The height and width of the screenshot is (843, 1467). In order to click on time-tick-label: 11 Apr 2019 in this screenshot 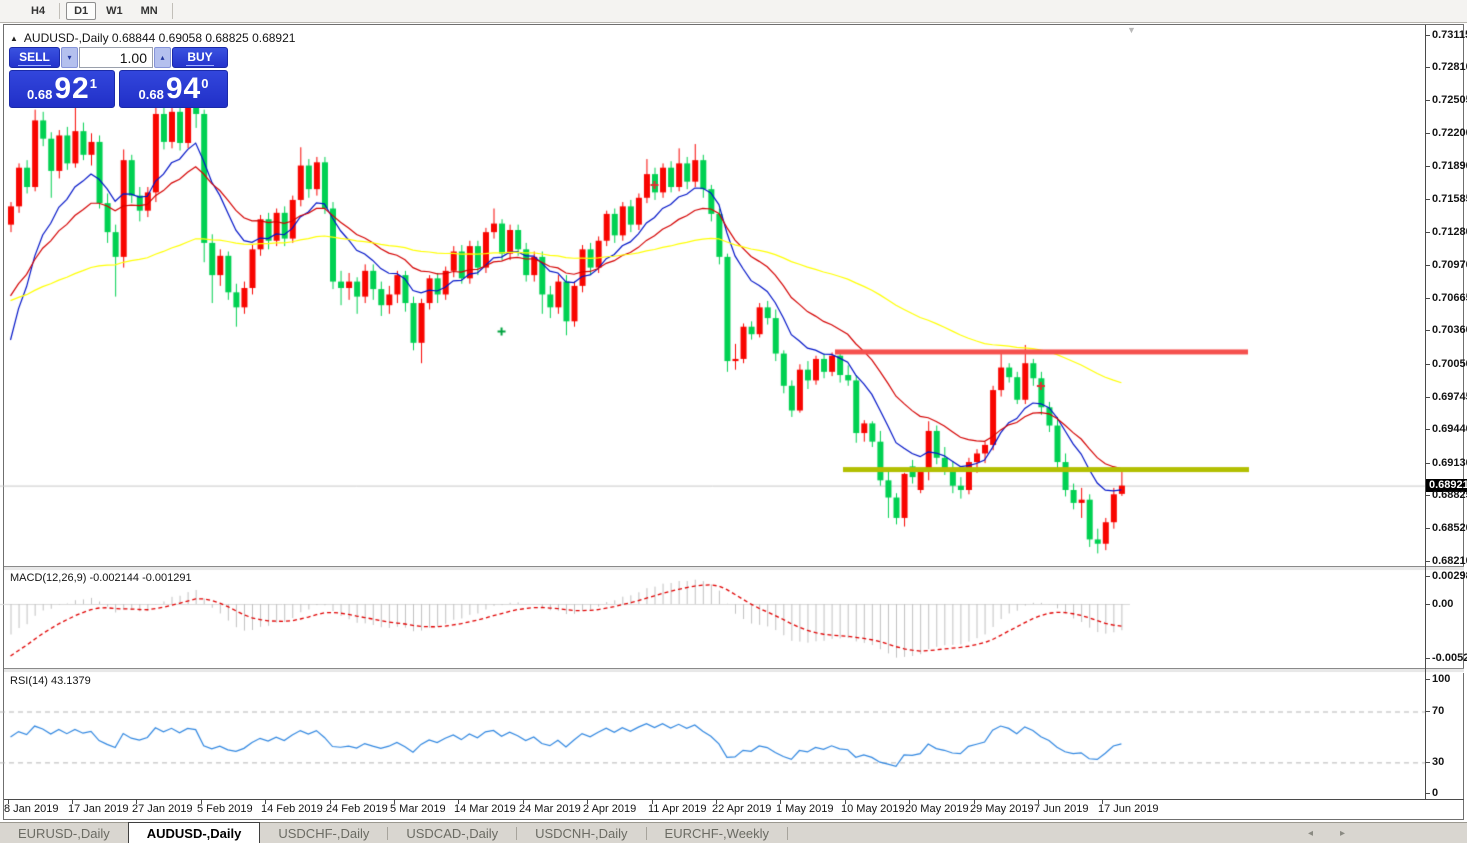, I will do `click(677, 809)`.